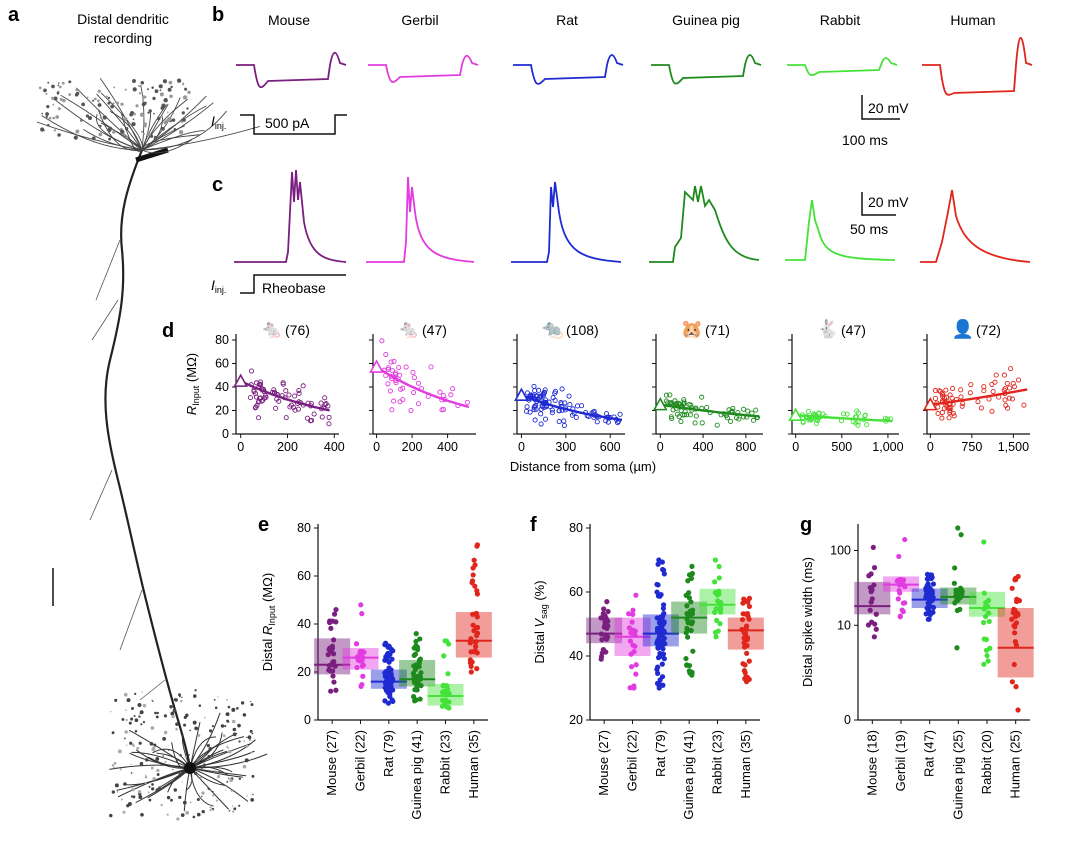  What do you see at coordinates (540, 621) in the screenshot?
I see `panel-f-ylabel: Distal Vsag (%)` at bounding box center [540, 621].